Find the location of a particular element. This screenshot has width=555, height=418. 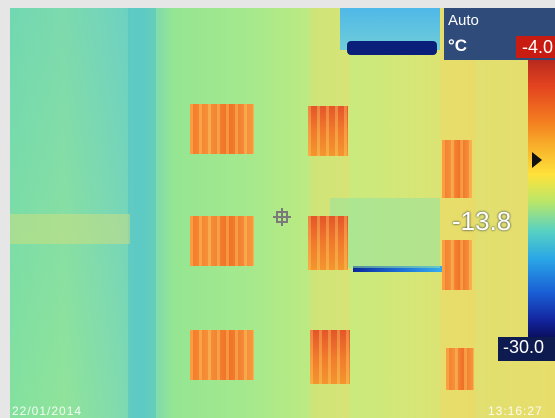

crosshair-square-icon is located at coordinates (282, 217).